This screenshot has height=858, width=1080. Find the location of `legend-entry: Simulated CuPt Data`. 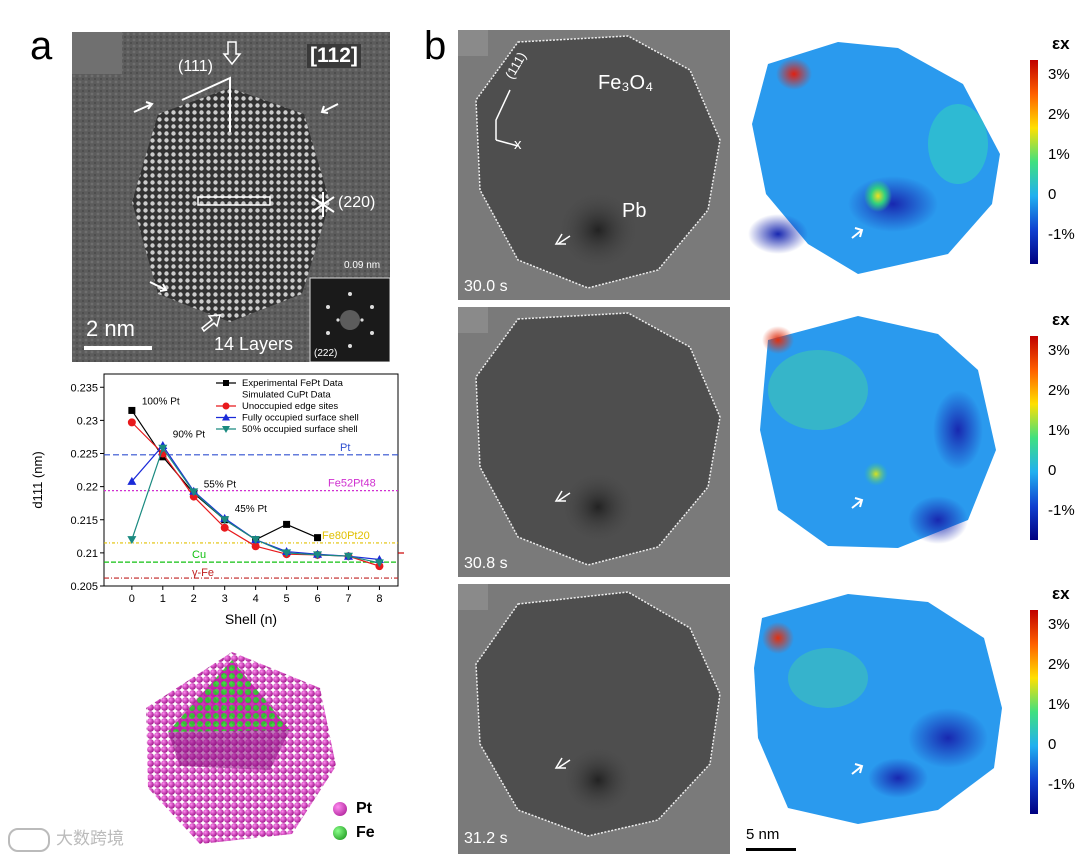

legend-entry: Simulated CuPt Data is located at coordinates (286, 395).